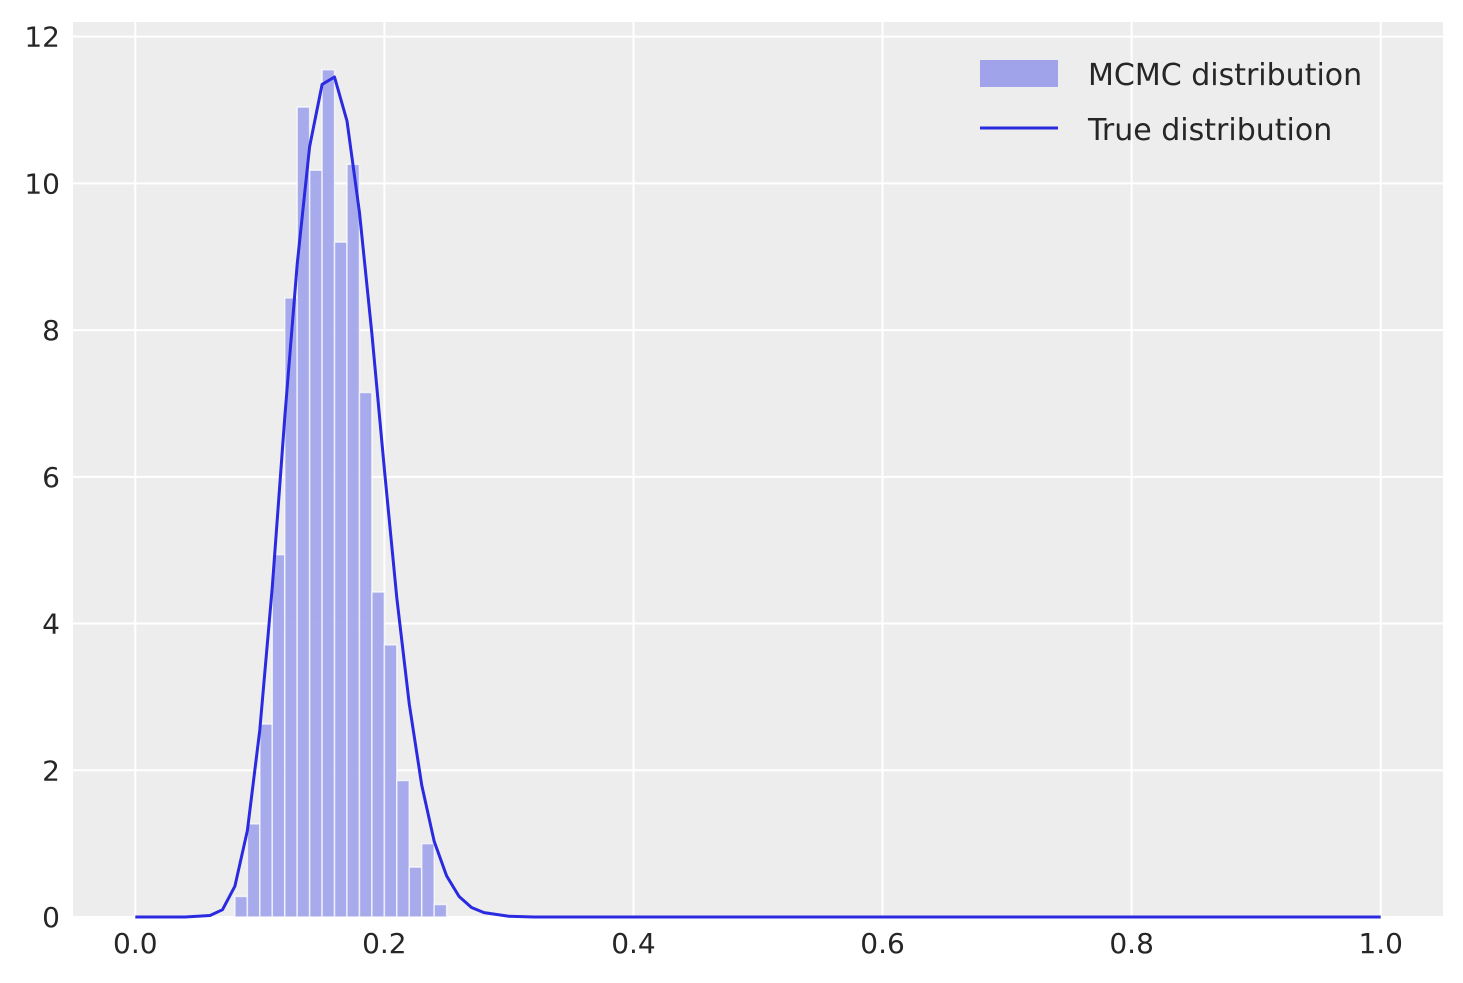 The width and height of the screenshot is (1463, 983). What do you see at coordinates (384, 943) in the screenshot?
I see `x-tick-label: 0.2` at bounding box center [384, 943].